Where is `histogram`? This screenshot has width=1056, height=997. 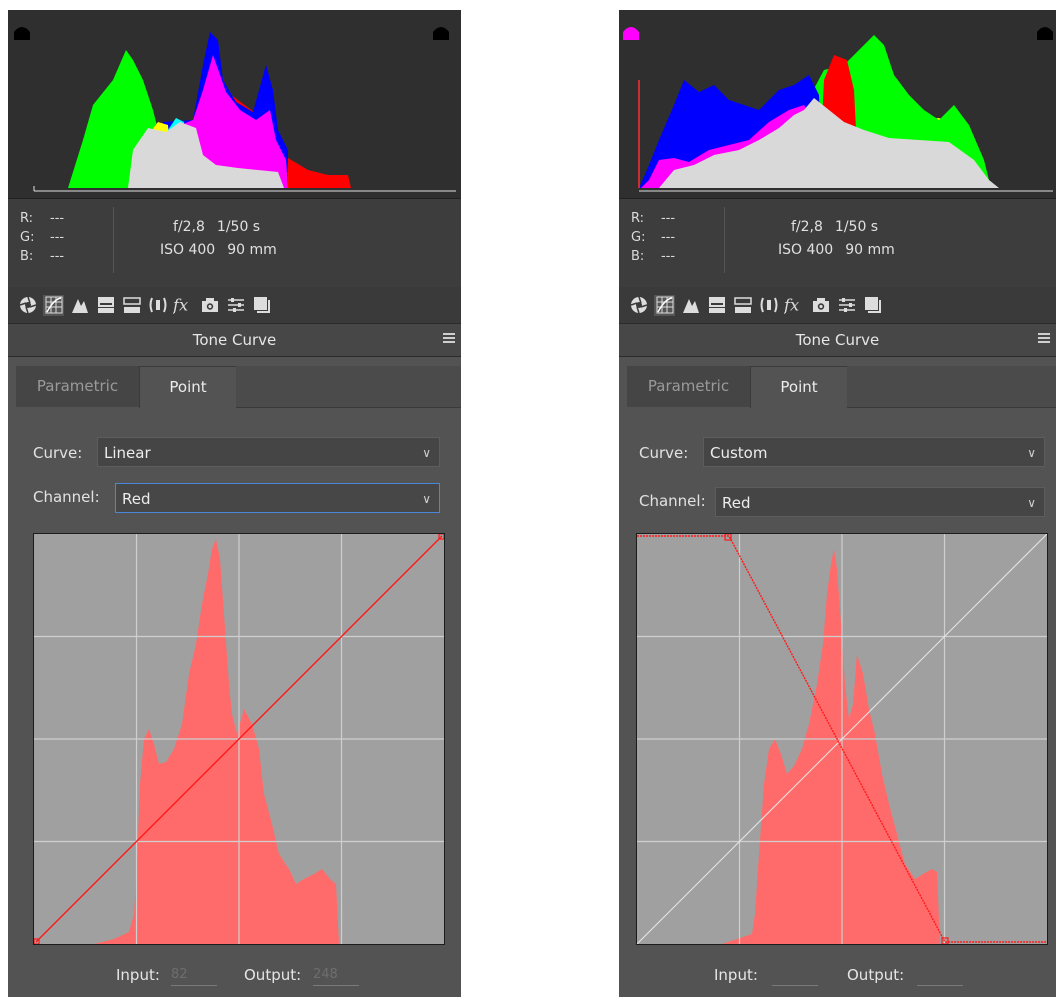 histogram is located at coordinates (837, 104).